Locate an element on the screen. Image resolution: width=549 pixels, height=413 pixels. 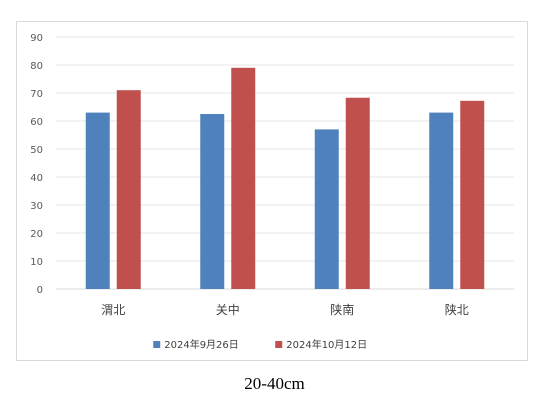
y-tick-label: 0 is located at coordinates (40, 290).